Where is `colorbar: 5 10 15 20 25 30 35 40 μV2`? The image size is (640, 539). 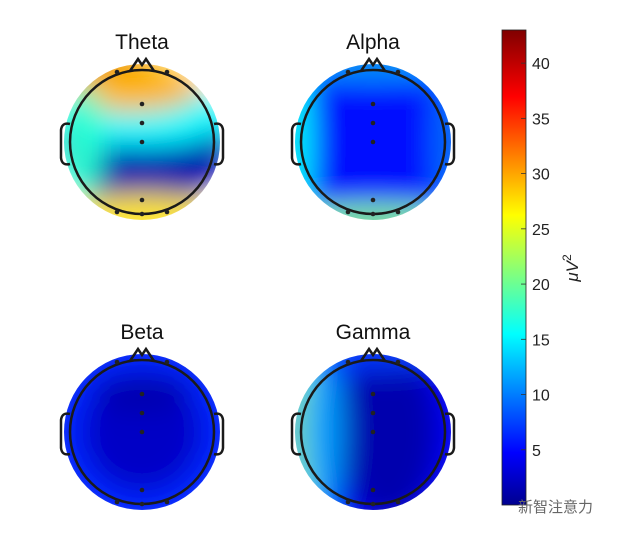 colorbar: 5 10 15 20 25 30 35 40 μV2 is located at coordinates (541, 267).